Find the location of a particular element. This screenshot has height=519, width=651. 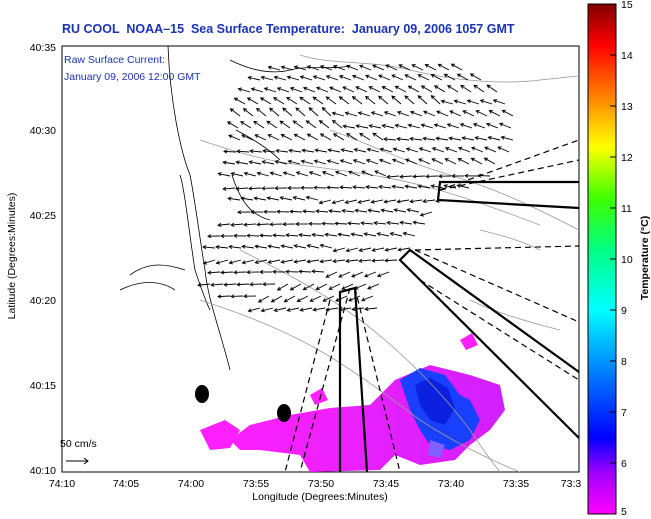

y-tick: 40:10 is located at coordinates (43, 471).